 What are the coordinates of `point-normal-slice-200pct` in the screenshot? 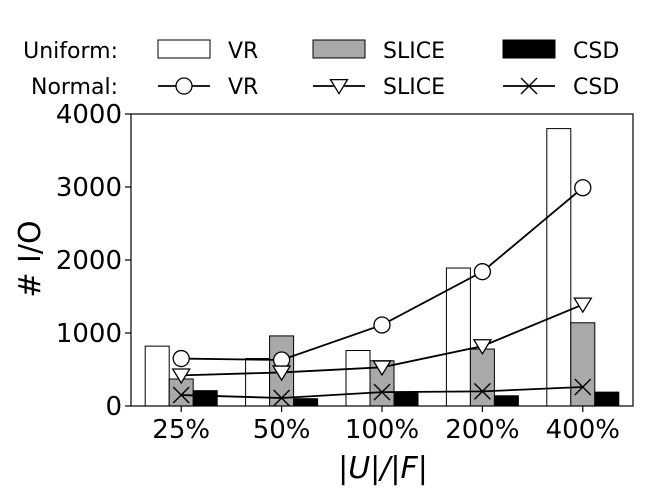 It's located at (482, 347).